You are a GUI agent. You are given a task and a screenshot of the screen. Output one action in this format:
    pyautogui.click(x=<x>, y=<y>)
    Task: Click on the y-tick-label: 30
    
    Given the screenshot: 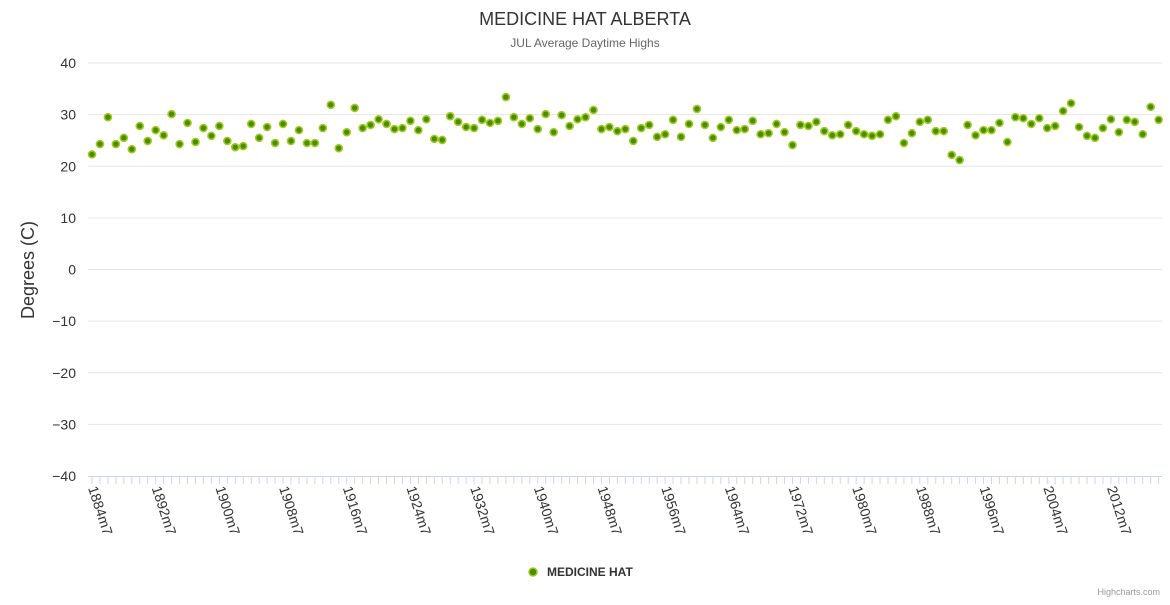 What is the action you would take?
    pyautogui.click(x=68, y=115)
    